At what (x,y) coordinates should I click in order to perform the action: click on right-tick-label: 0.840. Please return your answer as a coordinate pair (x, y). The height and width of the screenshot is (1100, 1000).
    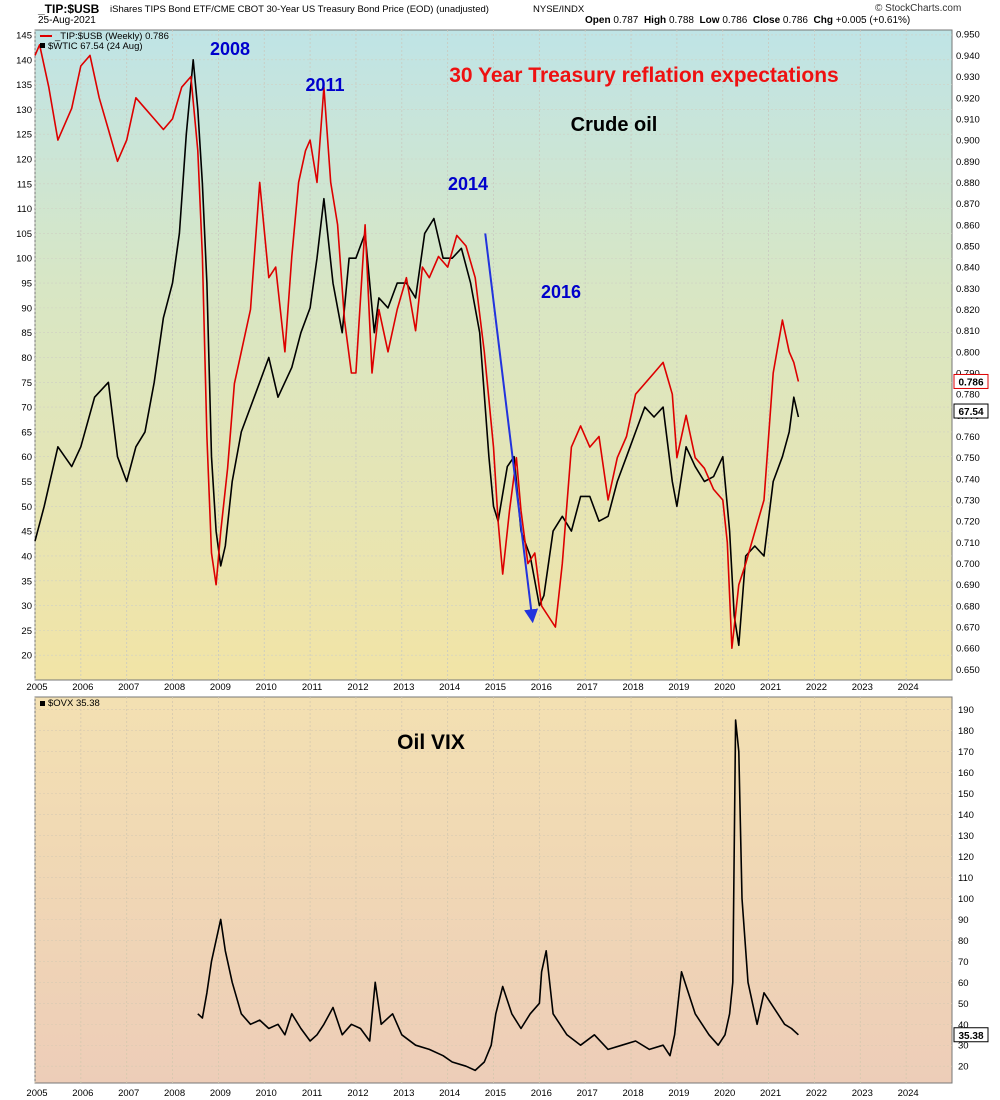
    Looking at the image, I should click on (968, 268).